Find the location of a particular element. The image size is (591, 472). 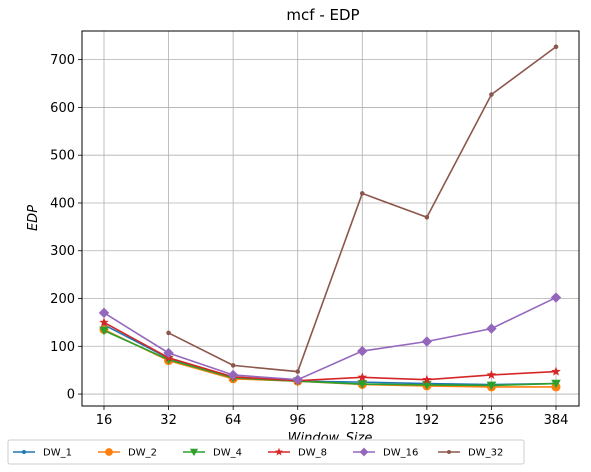

legend-item: DW_2 is located at coordinates (127, 453).